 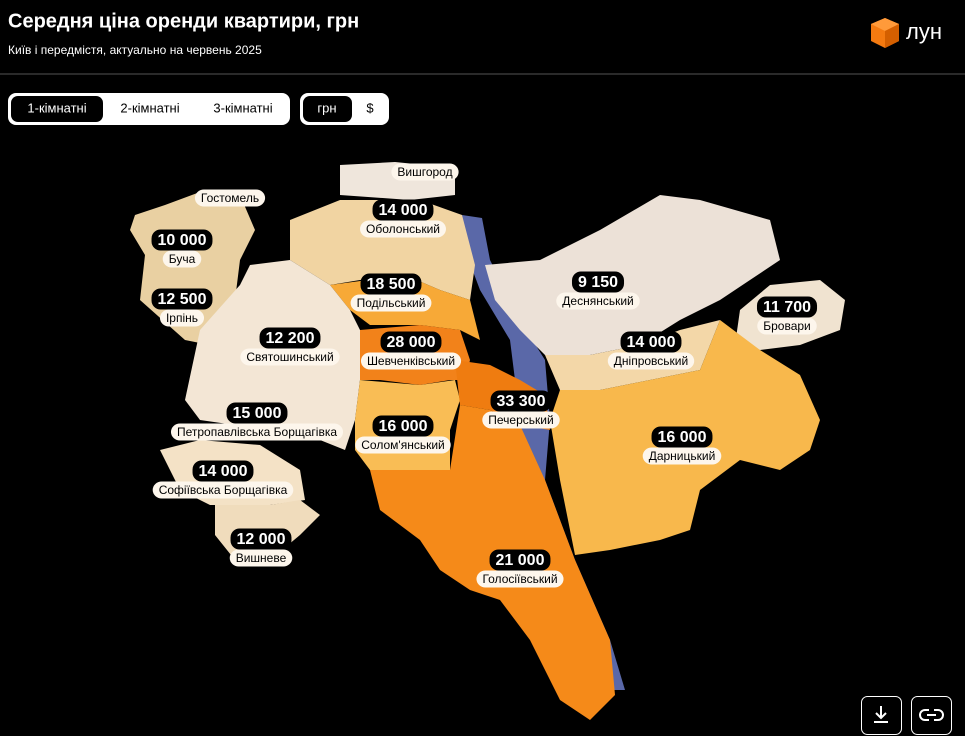 I want to click on region-name: Бровари, so click(x=787, y=326).